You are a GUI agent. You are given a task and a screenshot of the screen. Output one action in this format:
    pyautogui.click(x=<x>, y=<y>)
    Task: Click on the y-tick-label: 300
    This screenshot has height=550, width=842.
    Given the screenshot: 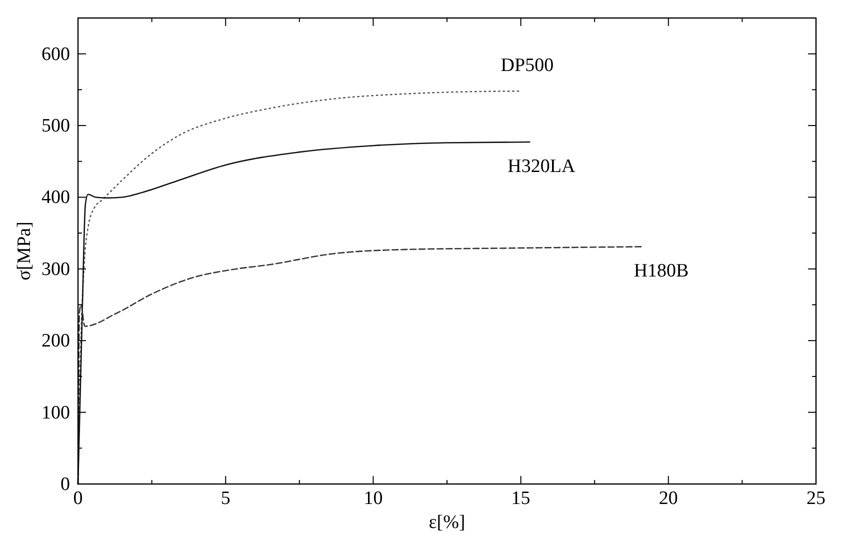 What is the action you would take?
    pyautogui.click(x=56, y=269)
    